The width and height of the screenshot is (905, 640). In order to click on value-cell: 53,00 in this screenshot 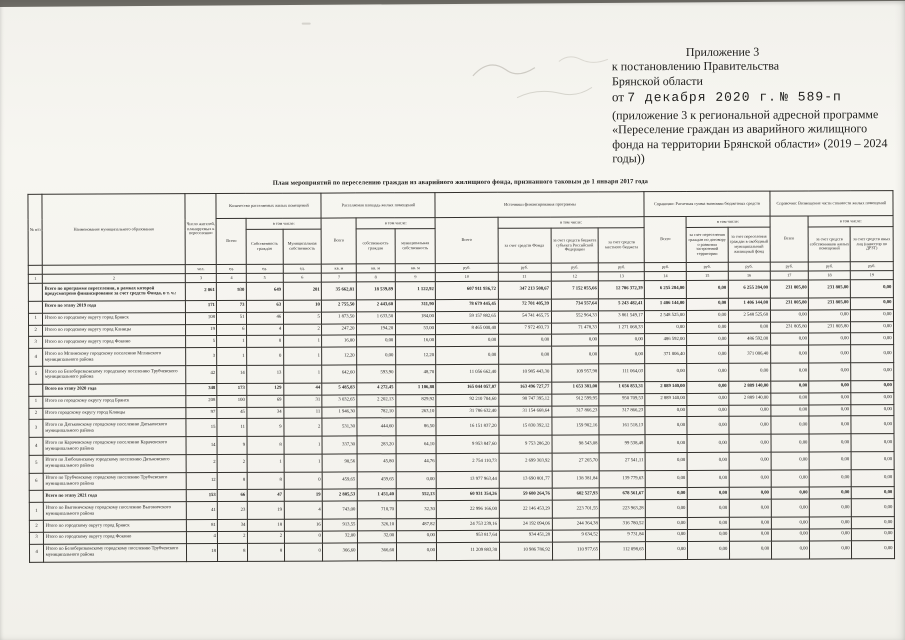, I will do `click(416, 329)`.